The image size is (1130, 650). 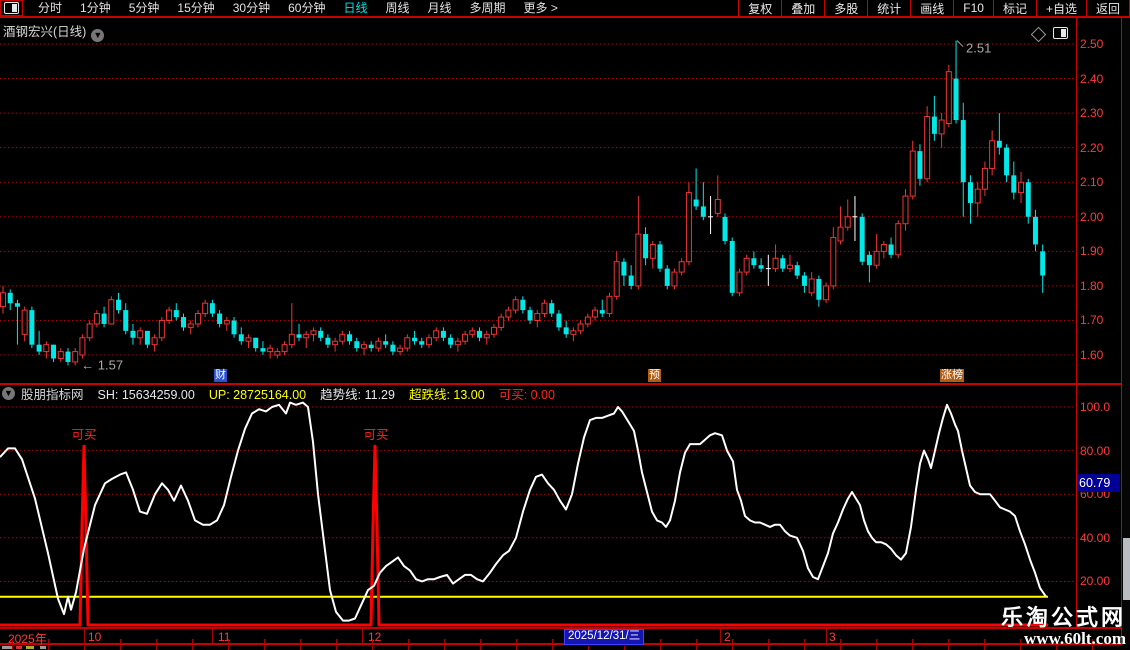 What do you see at coordinates (1098, 483) in the screenshot?
I see `indicator-value-box: 60.79` at bounding box center [1098, 483].